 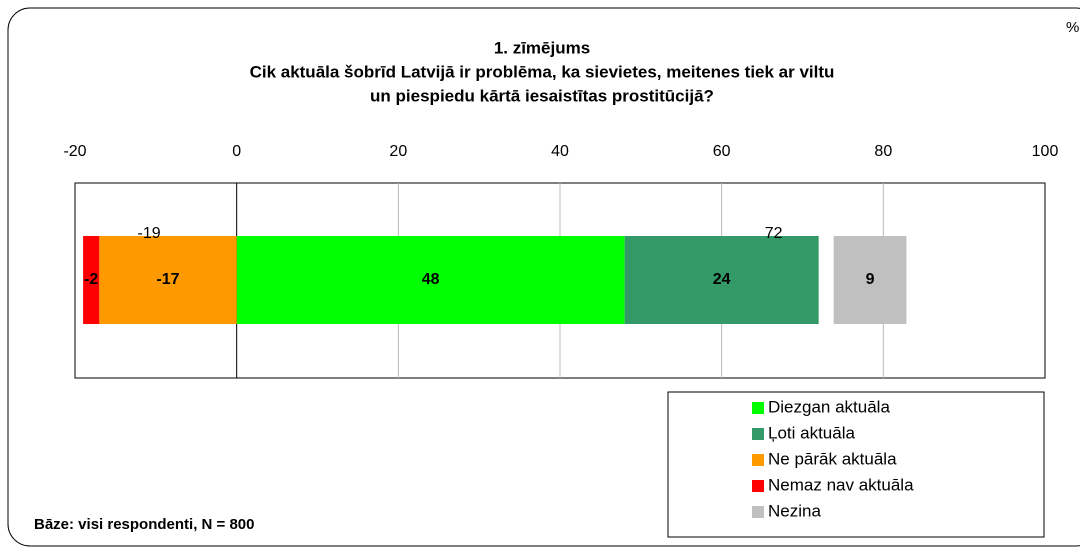 I want to click on x-tick-label: 80, so click(x=883, y=151).